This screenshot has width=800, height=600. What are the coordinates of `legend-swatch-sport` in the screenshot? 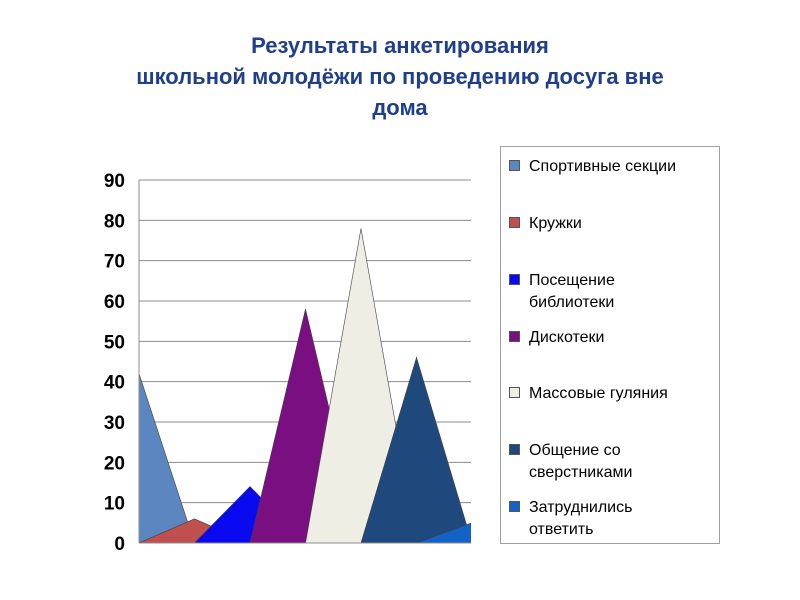 It's located at (514, 165).